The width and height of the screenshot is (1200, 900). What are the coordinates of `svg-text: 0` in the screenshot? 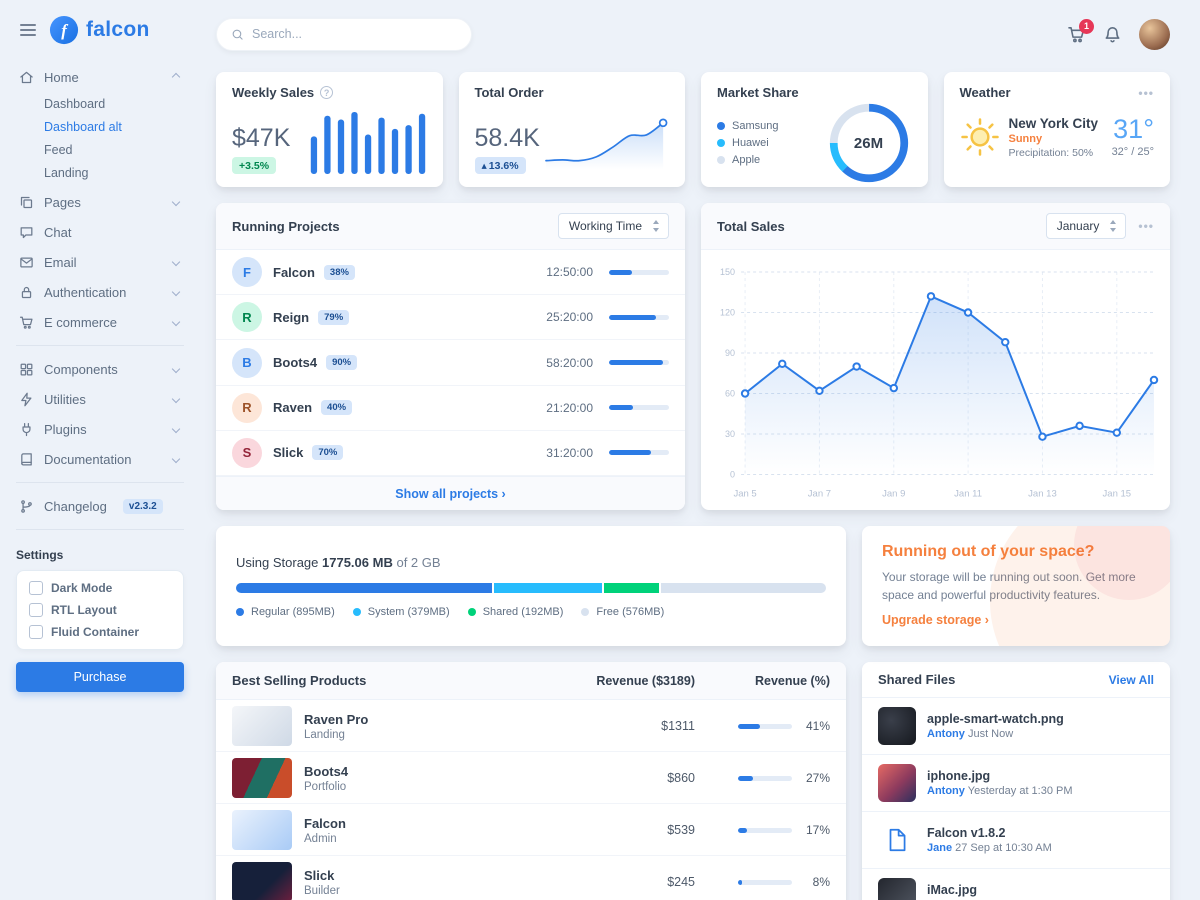 It's located at (732, 474).